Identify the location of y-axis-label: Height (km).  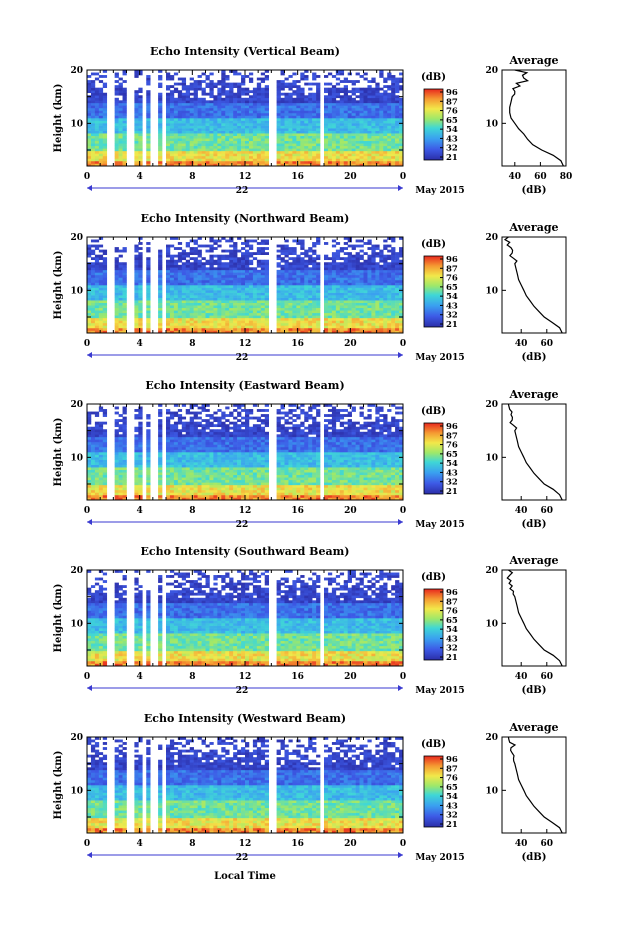
(58, 285).